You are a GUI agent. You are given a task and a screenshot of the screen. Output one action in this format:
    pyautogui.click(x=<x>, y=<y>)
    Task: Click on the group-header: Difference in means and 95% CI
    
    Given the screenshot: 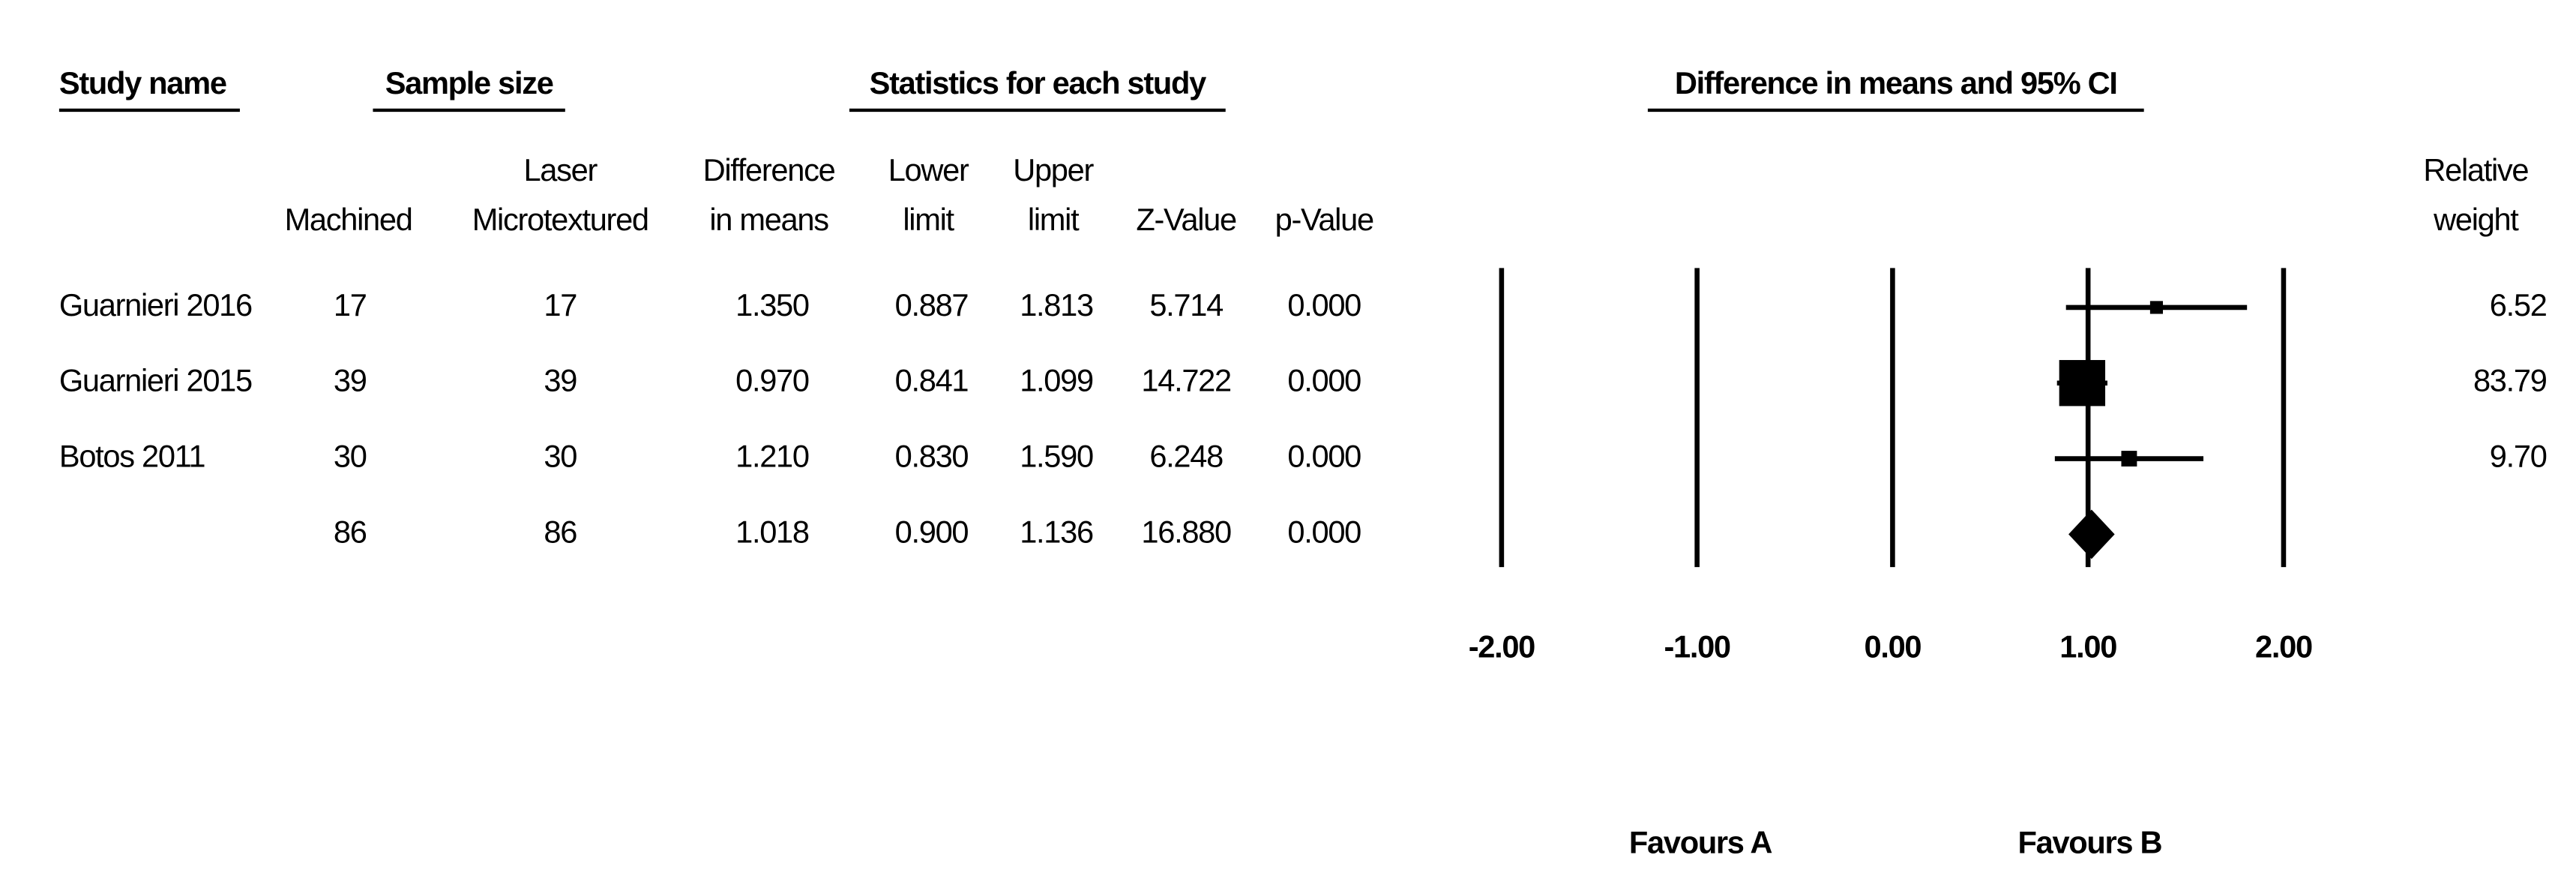 What is the action you would take?
    pyautogui.click(x=1896, y=82)
    